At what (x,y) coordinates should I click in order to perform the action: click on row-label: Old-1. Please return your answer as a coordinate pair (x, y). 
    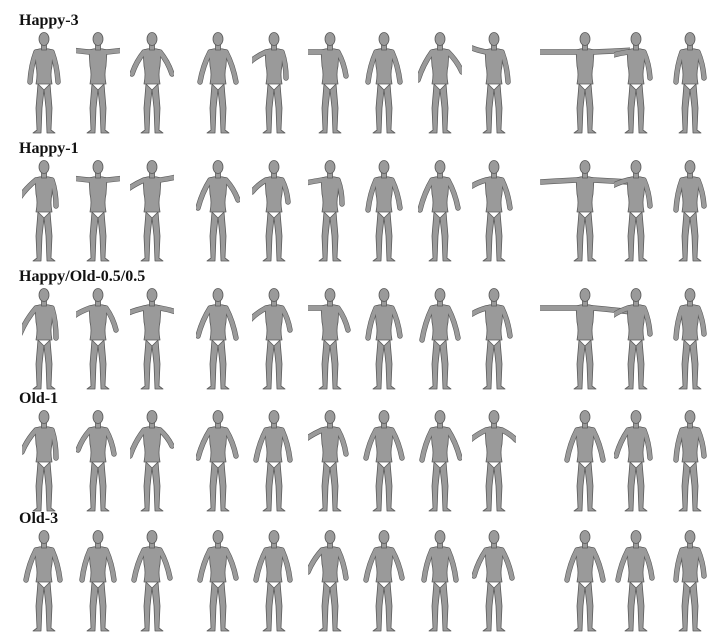
    Looking at the image, I should click on (39, 398).